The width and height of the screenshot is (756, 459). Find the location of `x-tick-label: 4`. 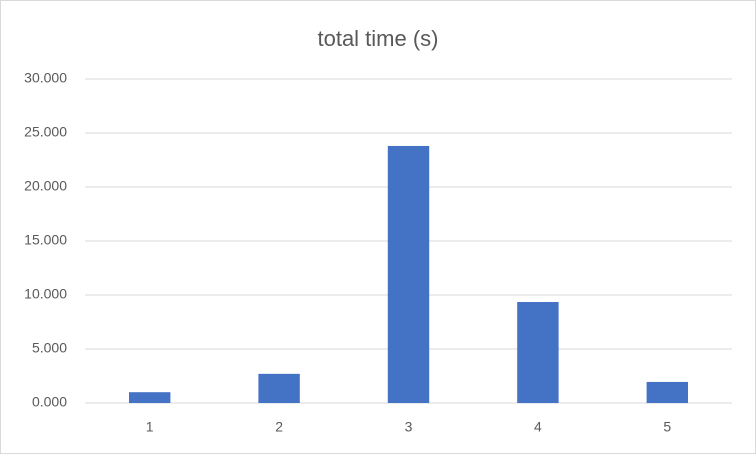

x-tick-label: 4 is located at coordinates (538, 427).